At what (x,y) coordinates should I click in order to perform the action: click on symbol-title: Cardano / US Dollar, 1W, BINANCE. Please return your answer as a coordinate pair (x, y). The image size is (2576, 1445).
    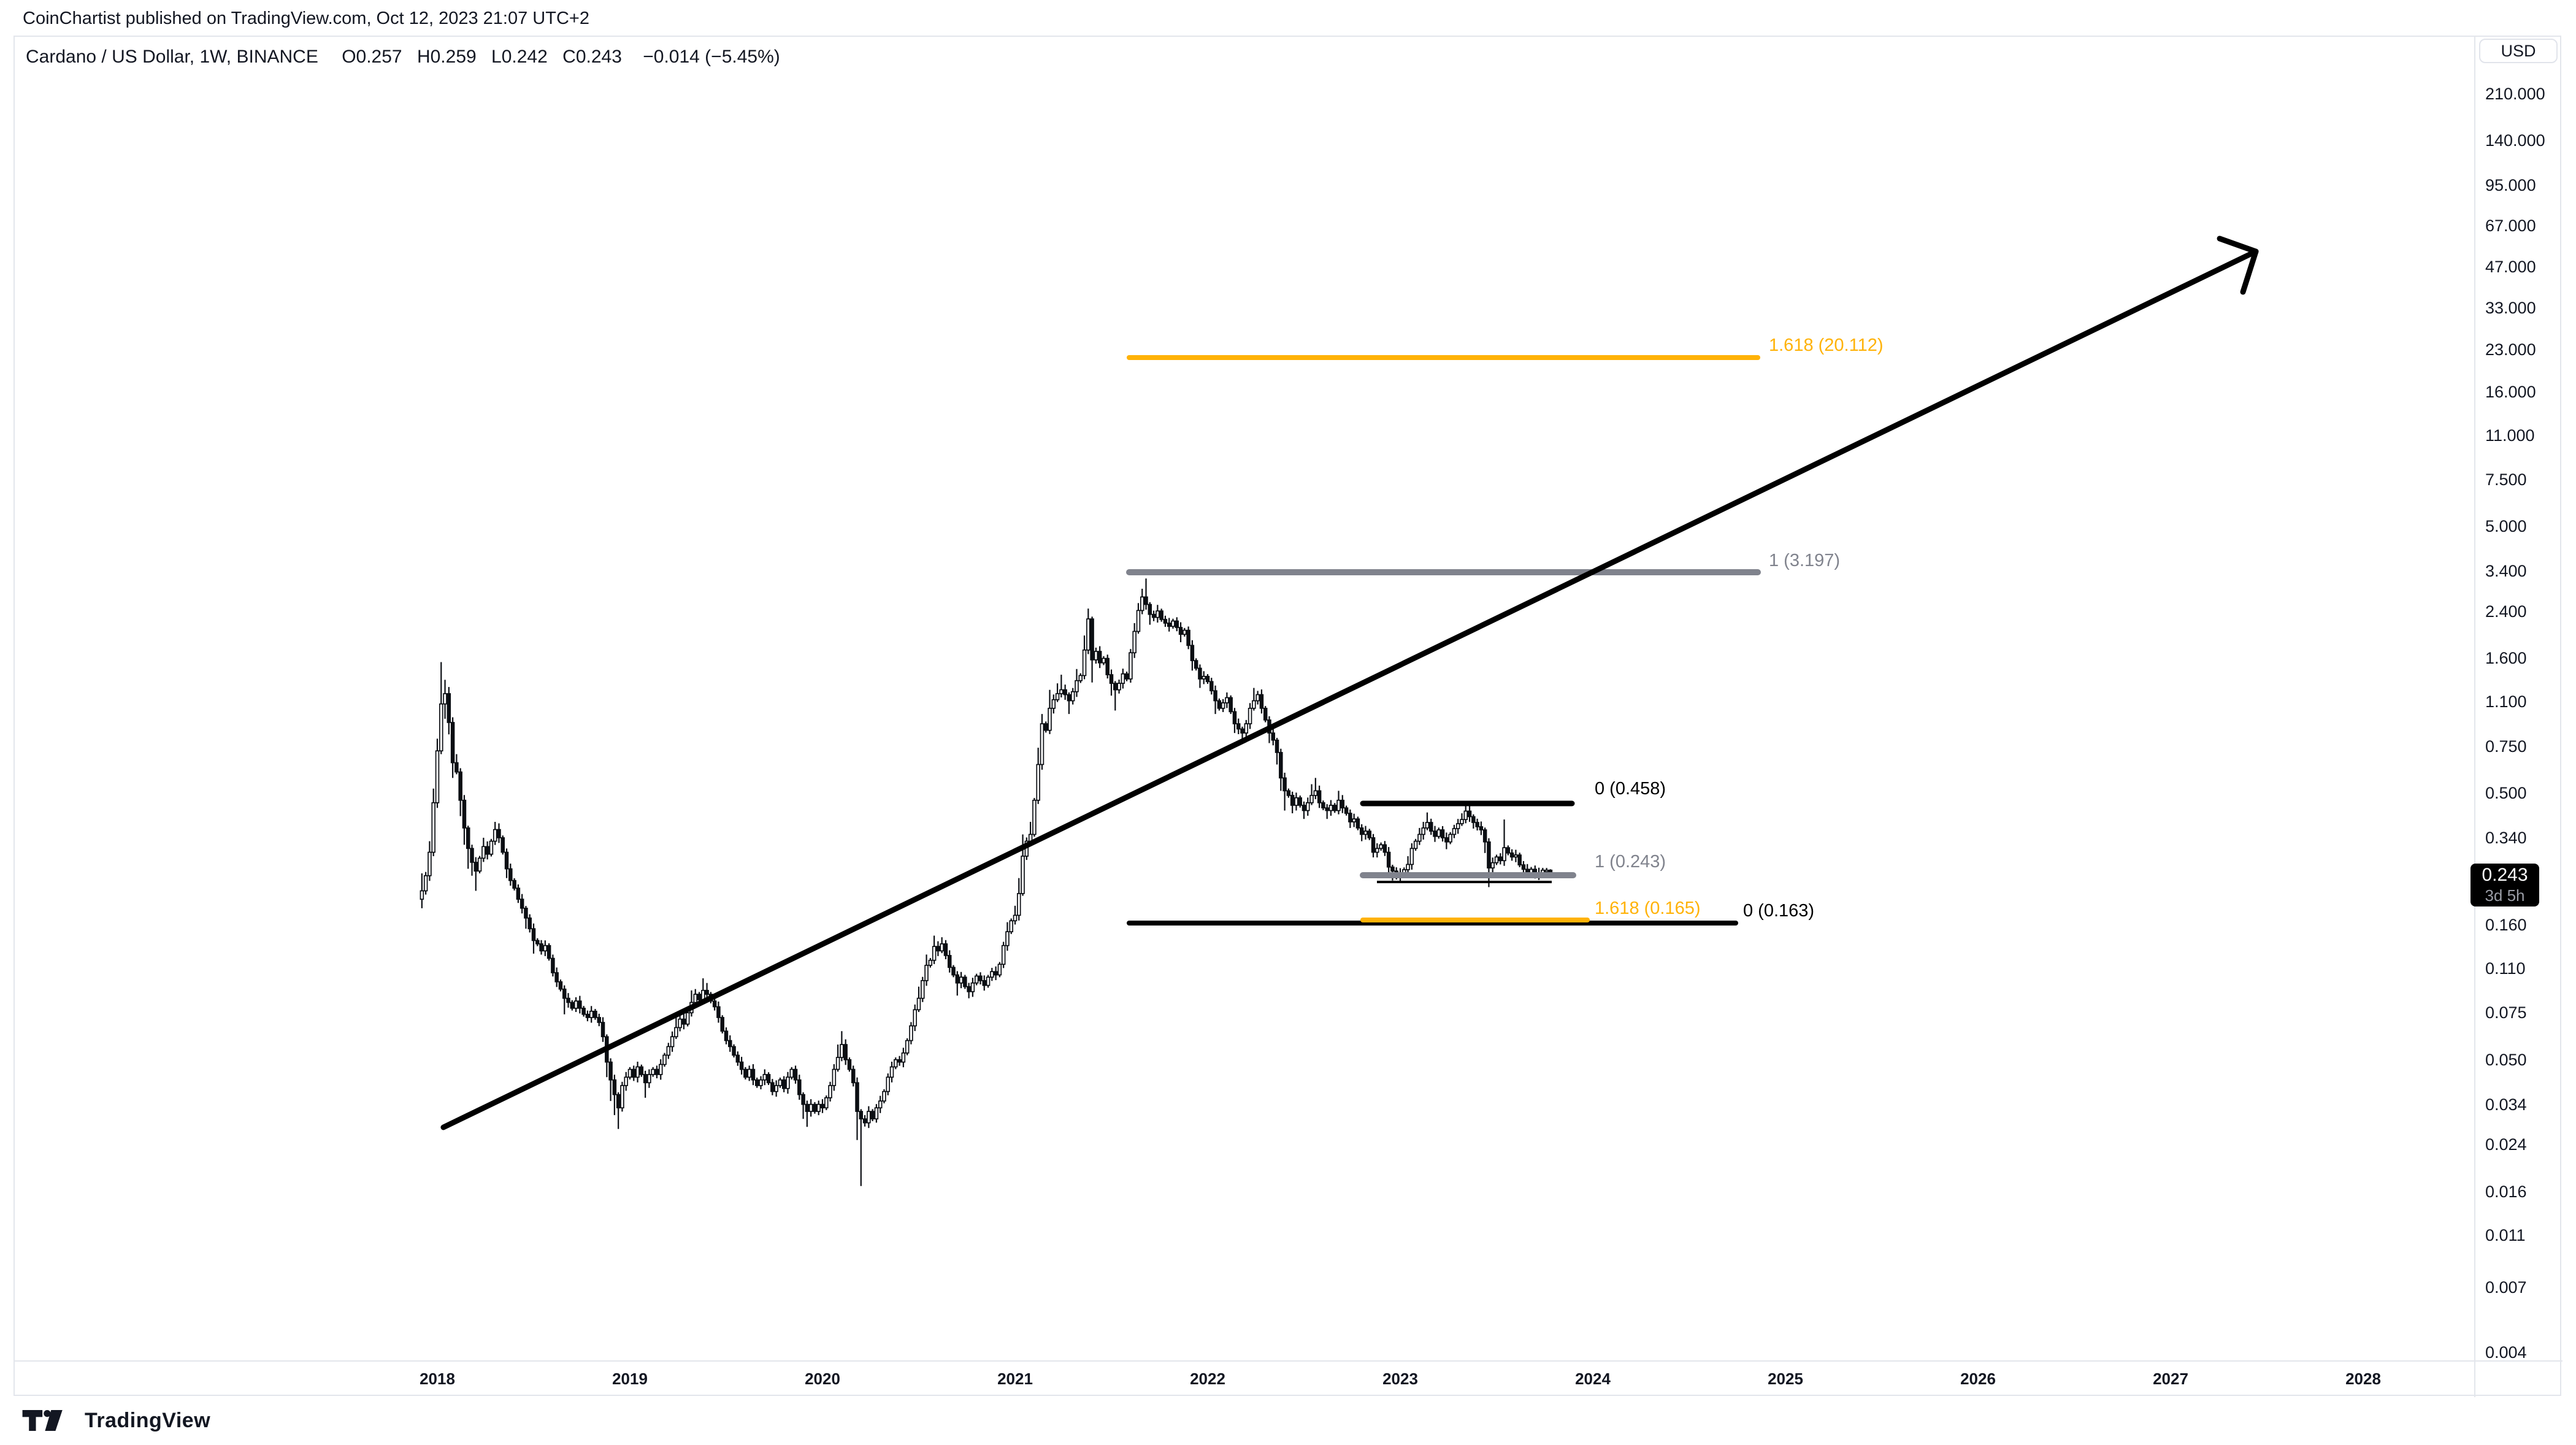
    Looking at the image, I should click on (172, 57).